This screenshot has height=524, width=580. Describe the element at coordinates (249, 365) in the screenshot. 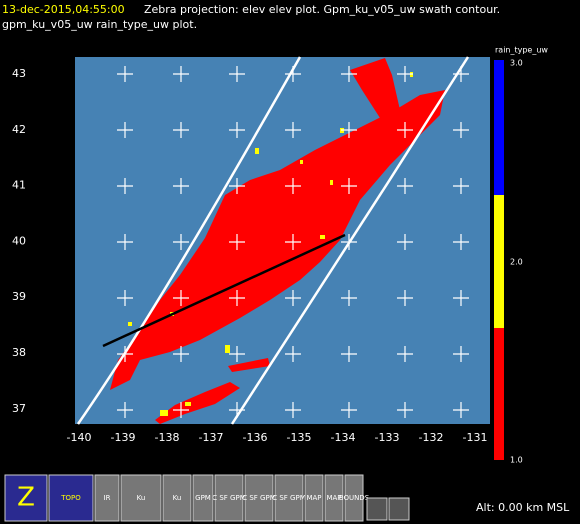

I see `rain-area-small` at that location.